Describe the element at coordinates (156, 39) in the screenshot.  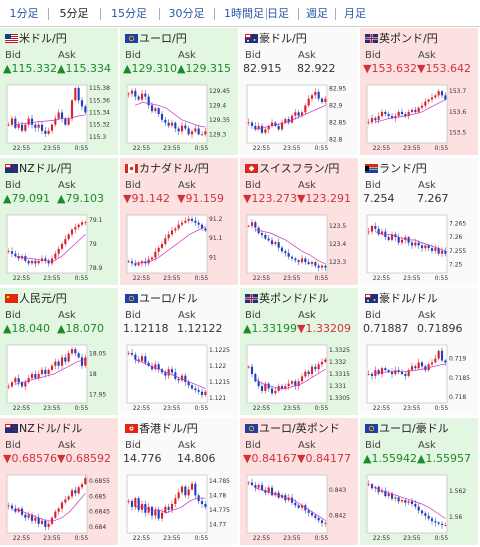
I see `currency-pair-link: ユーロ/円` at that location.